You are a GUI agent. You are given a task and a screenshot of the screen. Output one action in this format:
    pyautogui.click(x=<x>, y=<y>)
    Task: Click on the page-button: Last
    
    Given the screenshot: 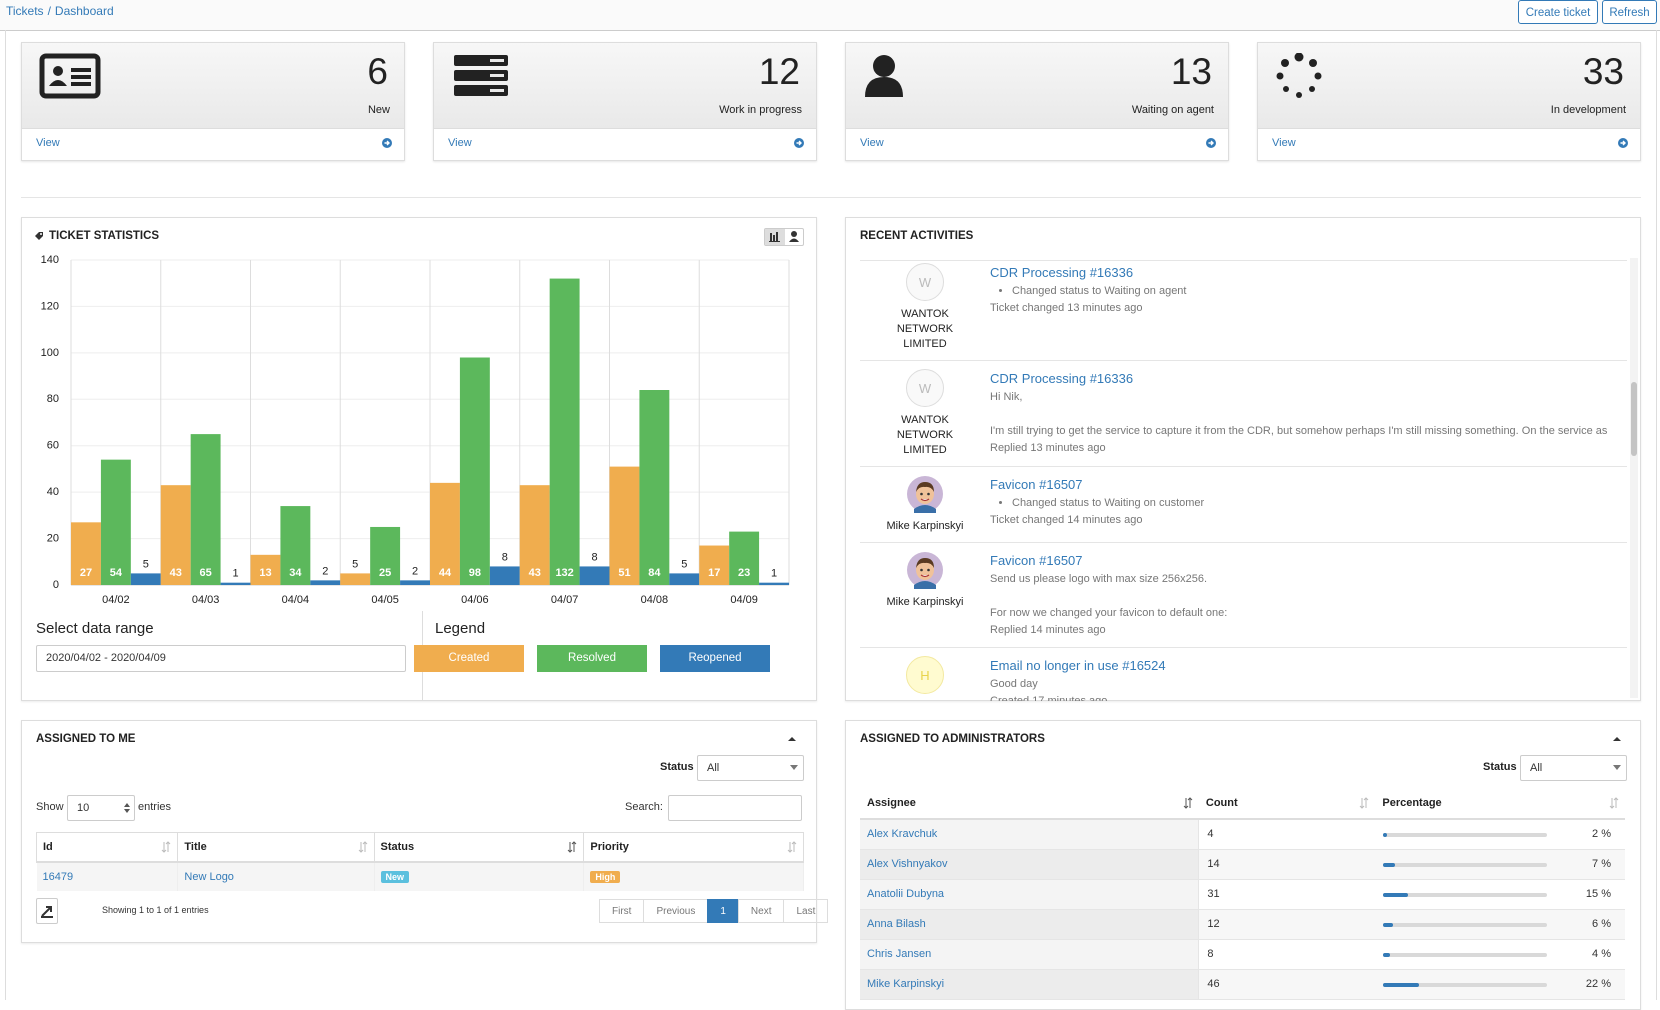 What is the action you would take?
    pyautogui.click(x=806, y=911)
    